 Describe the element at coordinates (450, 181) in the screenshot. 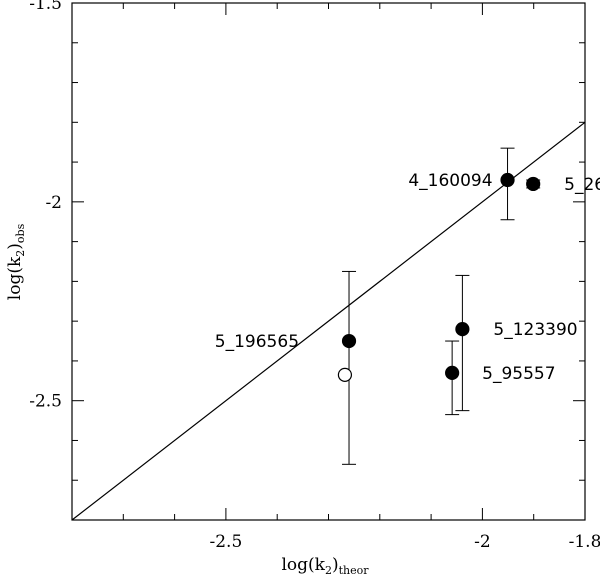

I see `point-label: 4_160094` at that location.